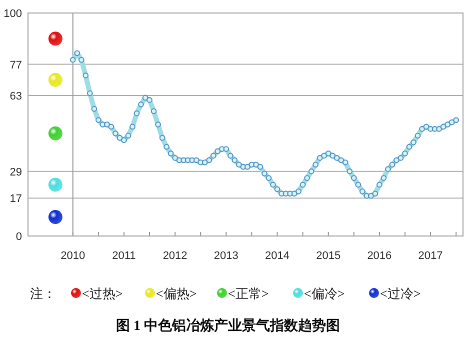  What do you see at coordinates (430, 256) in the screenshot?
I see `x-tick-label: 2017` at bounding box center [430, 256].